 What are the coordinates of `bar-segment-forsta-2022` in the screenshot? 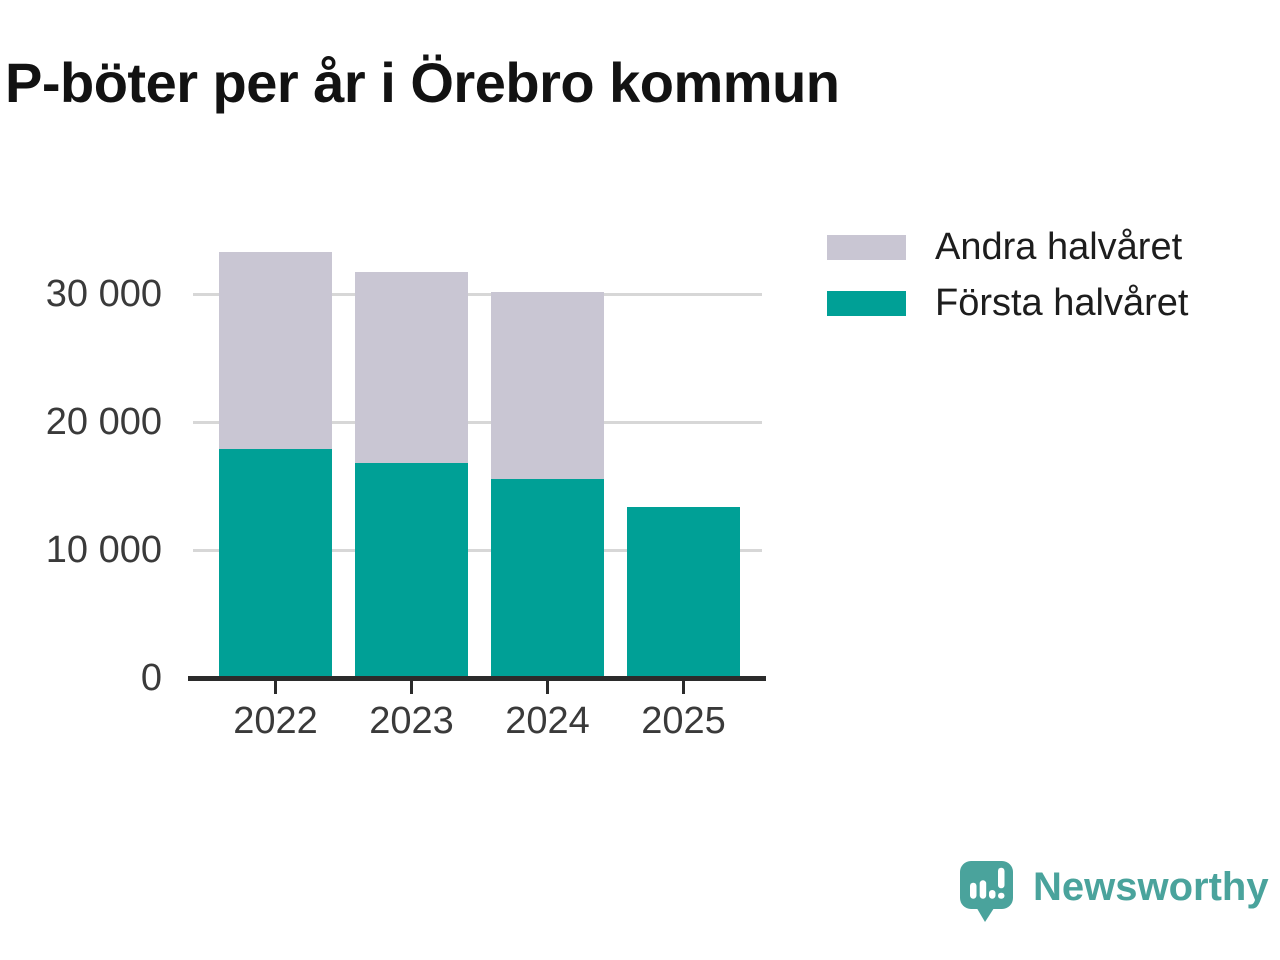 It's located at (275, 563).